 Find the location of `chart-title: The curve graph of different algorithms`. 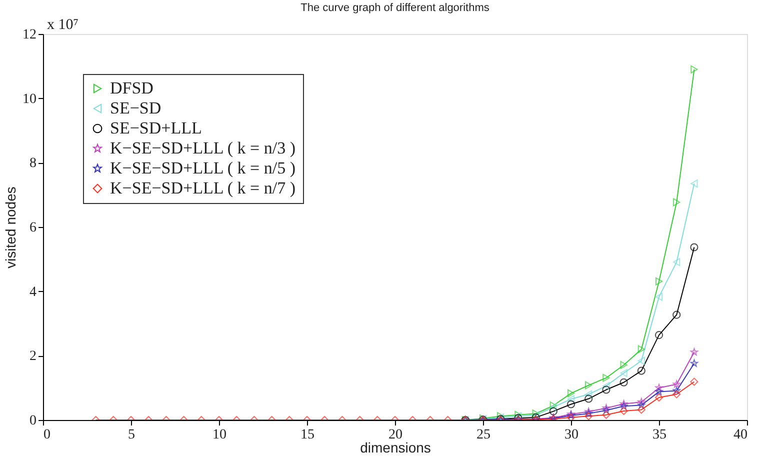

chart-title: The curve graph of different algorithms is located at coordinates (395, 8).